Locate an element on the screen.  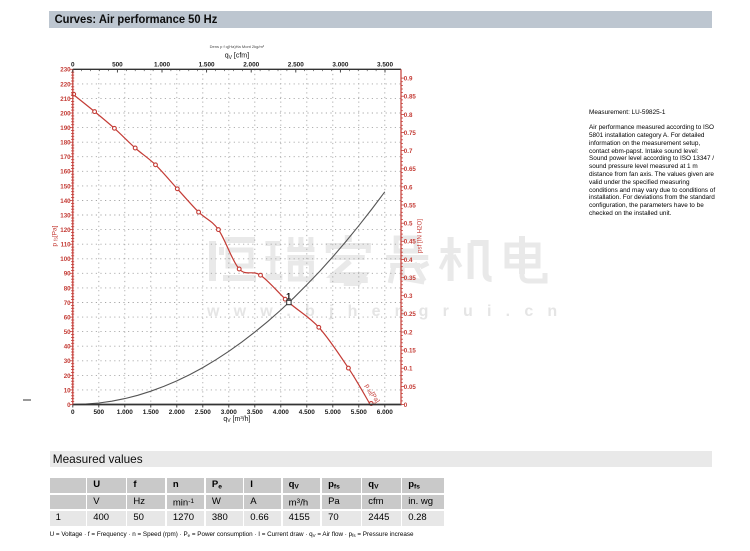
svg-text: 0.05 is located at coordinates (410, 387).